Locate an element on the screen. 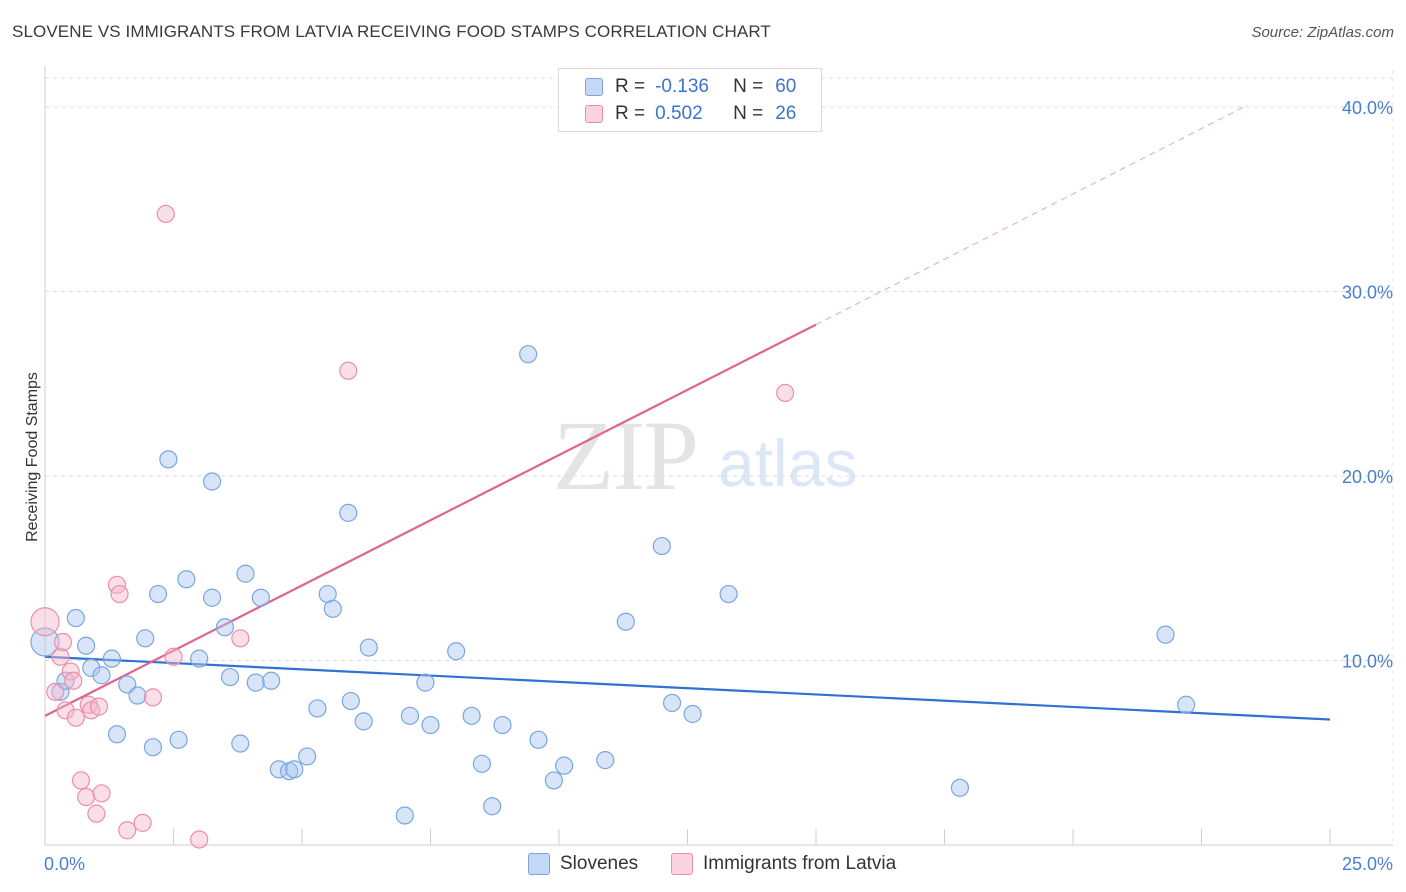  legend-label-latvia: Immigrants from Latvia is located at coordinates (800, 863).